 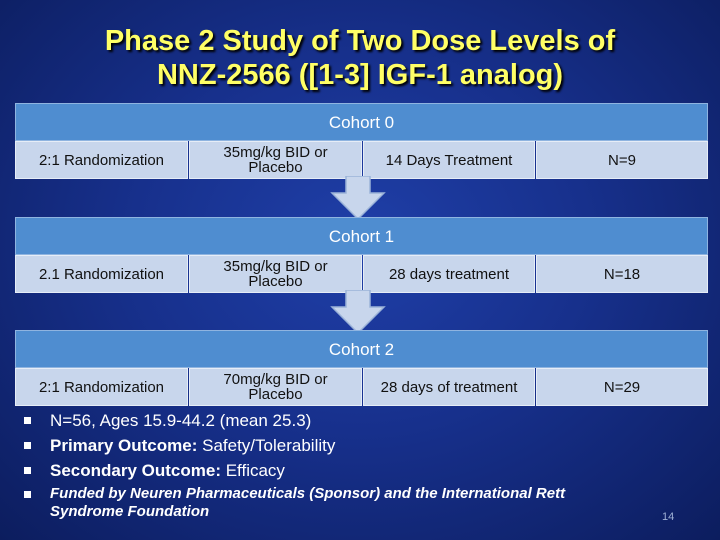 What do you see at coordinates (361, 349) in the screenshot?
I see `cohort-header: Cohort 2` at bounding box center [361, 349].